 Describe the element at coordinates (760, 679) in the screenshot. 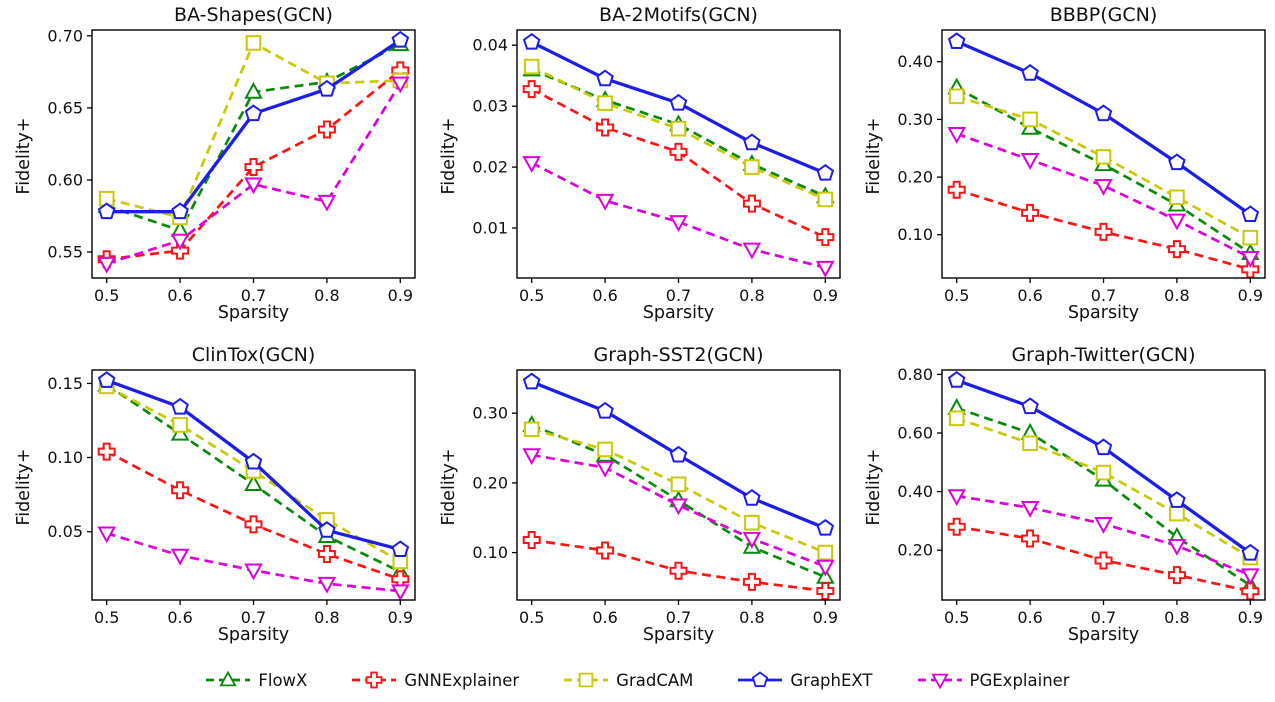

I see `graphext-line-marker-icon` at that location.